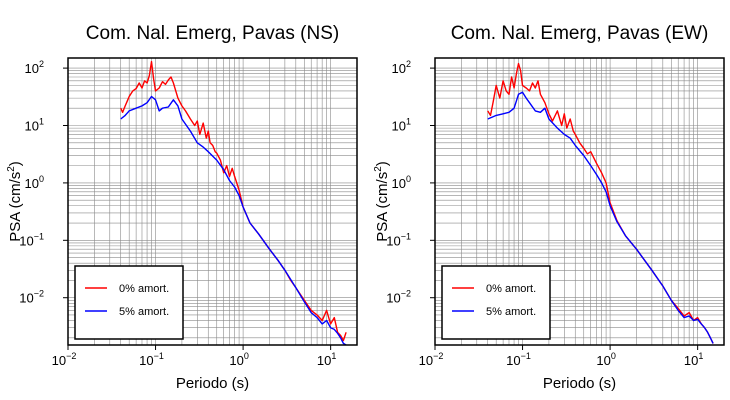 The width and height of the screenshot is (730, 400). What do you see at coordinates (580, 33) in the screenshot?
I see `chart-title: Com. Nal. Emerg, Pavas (EW)` at bounding box center [580, 33].